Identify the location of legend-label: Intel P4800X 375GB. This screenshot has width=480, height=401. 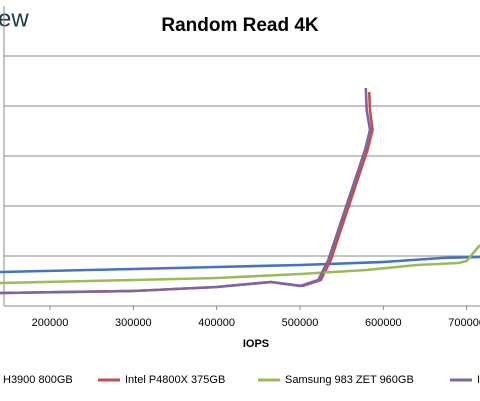
(175, 380).